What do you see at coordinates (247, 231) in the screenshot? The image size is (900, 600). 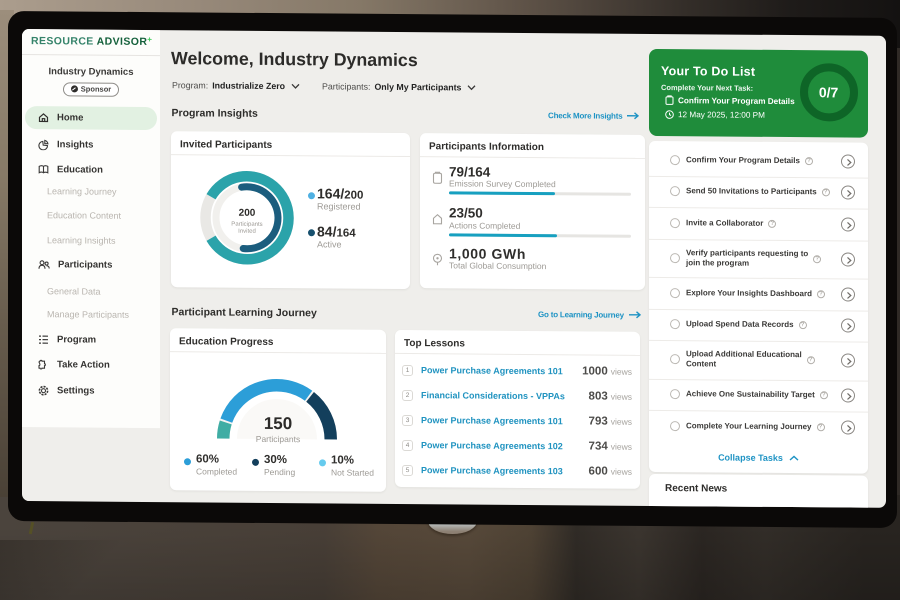 I see `svg-text: Invited` at bounding box center [247, 231].